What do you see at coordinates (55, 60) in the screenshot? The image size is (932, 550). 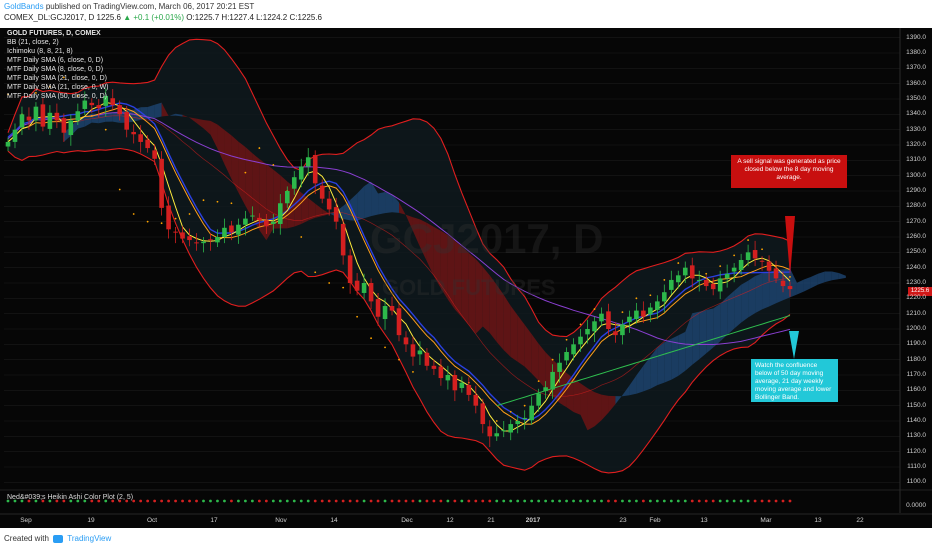 I see `legend-sma6: MTF Daily SMA (6, close, 0, D)` at bounding box center [55, 60].